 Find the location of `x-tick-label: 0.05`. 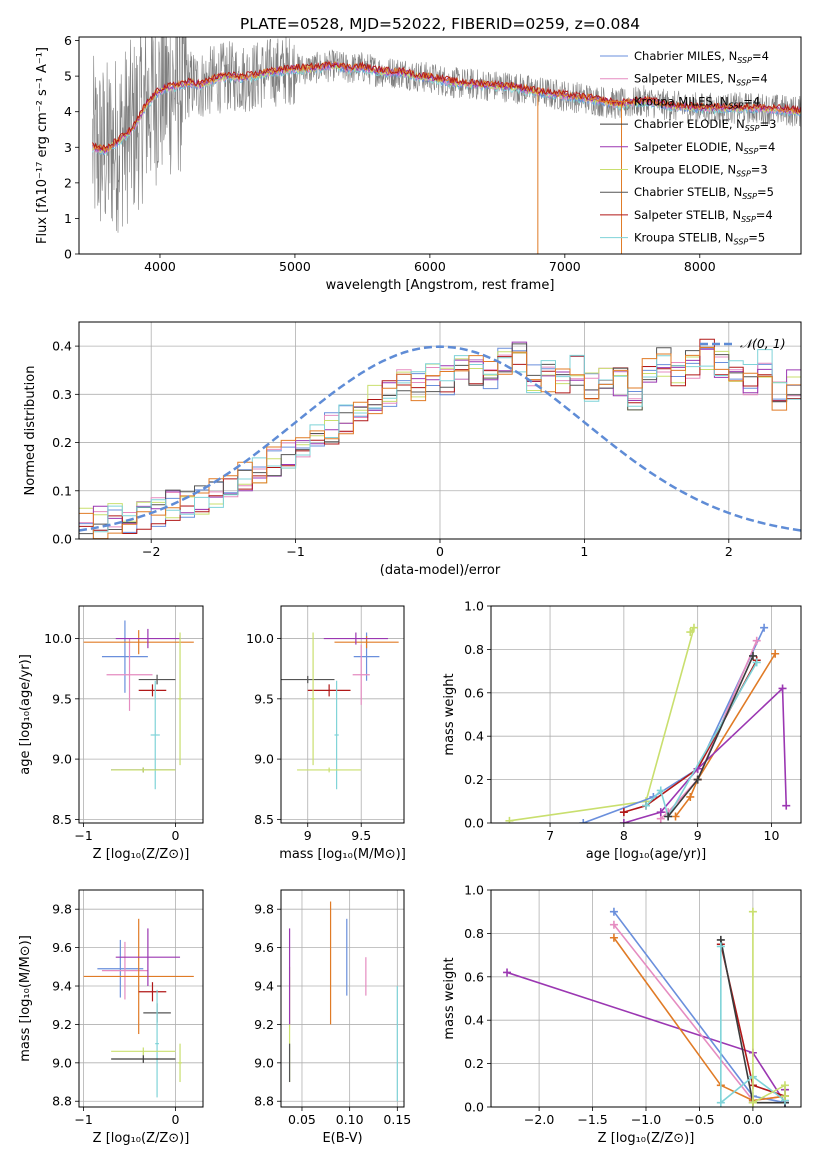

x-tick-label: 0.05 is located at coordinates (302, 1119).